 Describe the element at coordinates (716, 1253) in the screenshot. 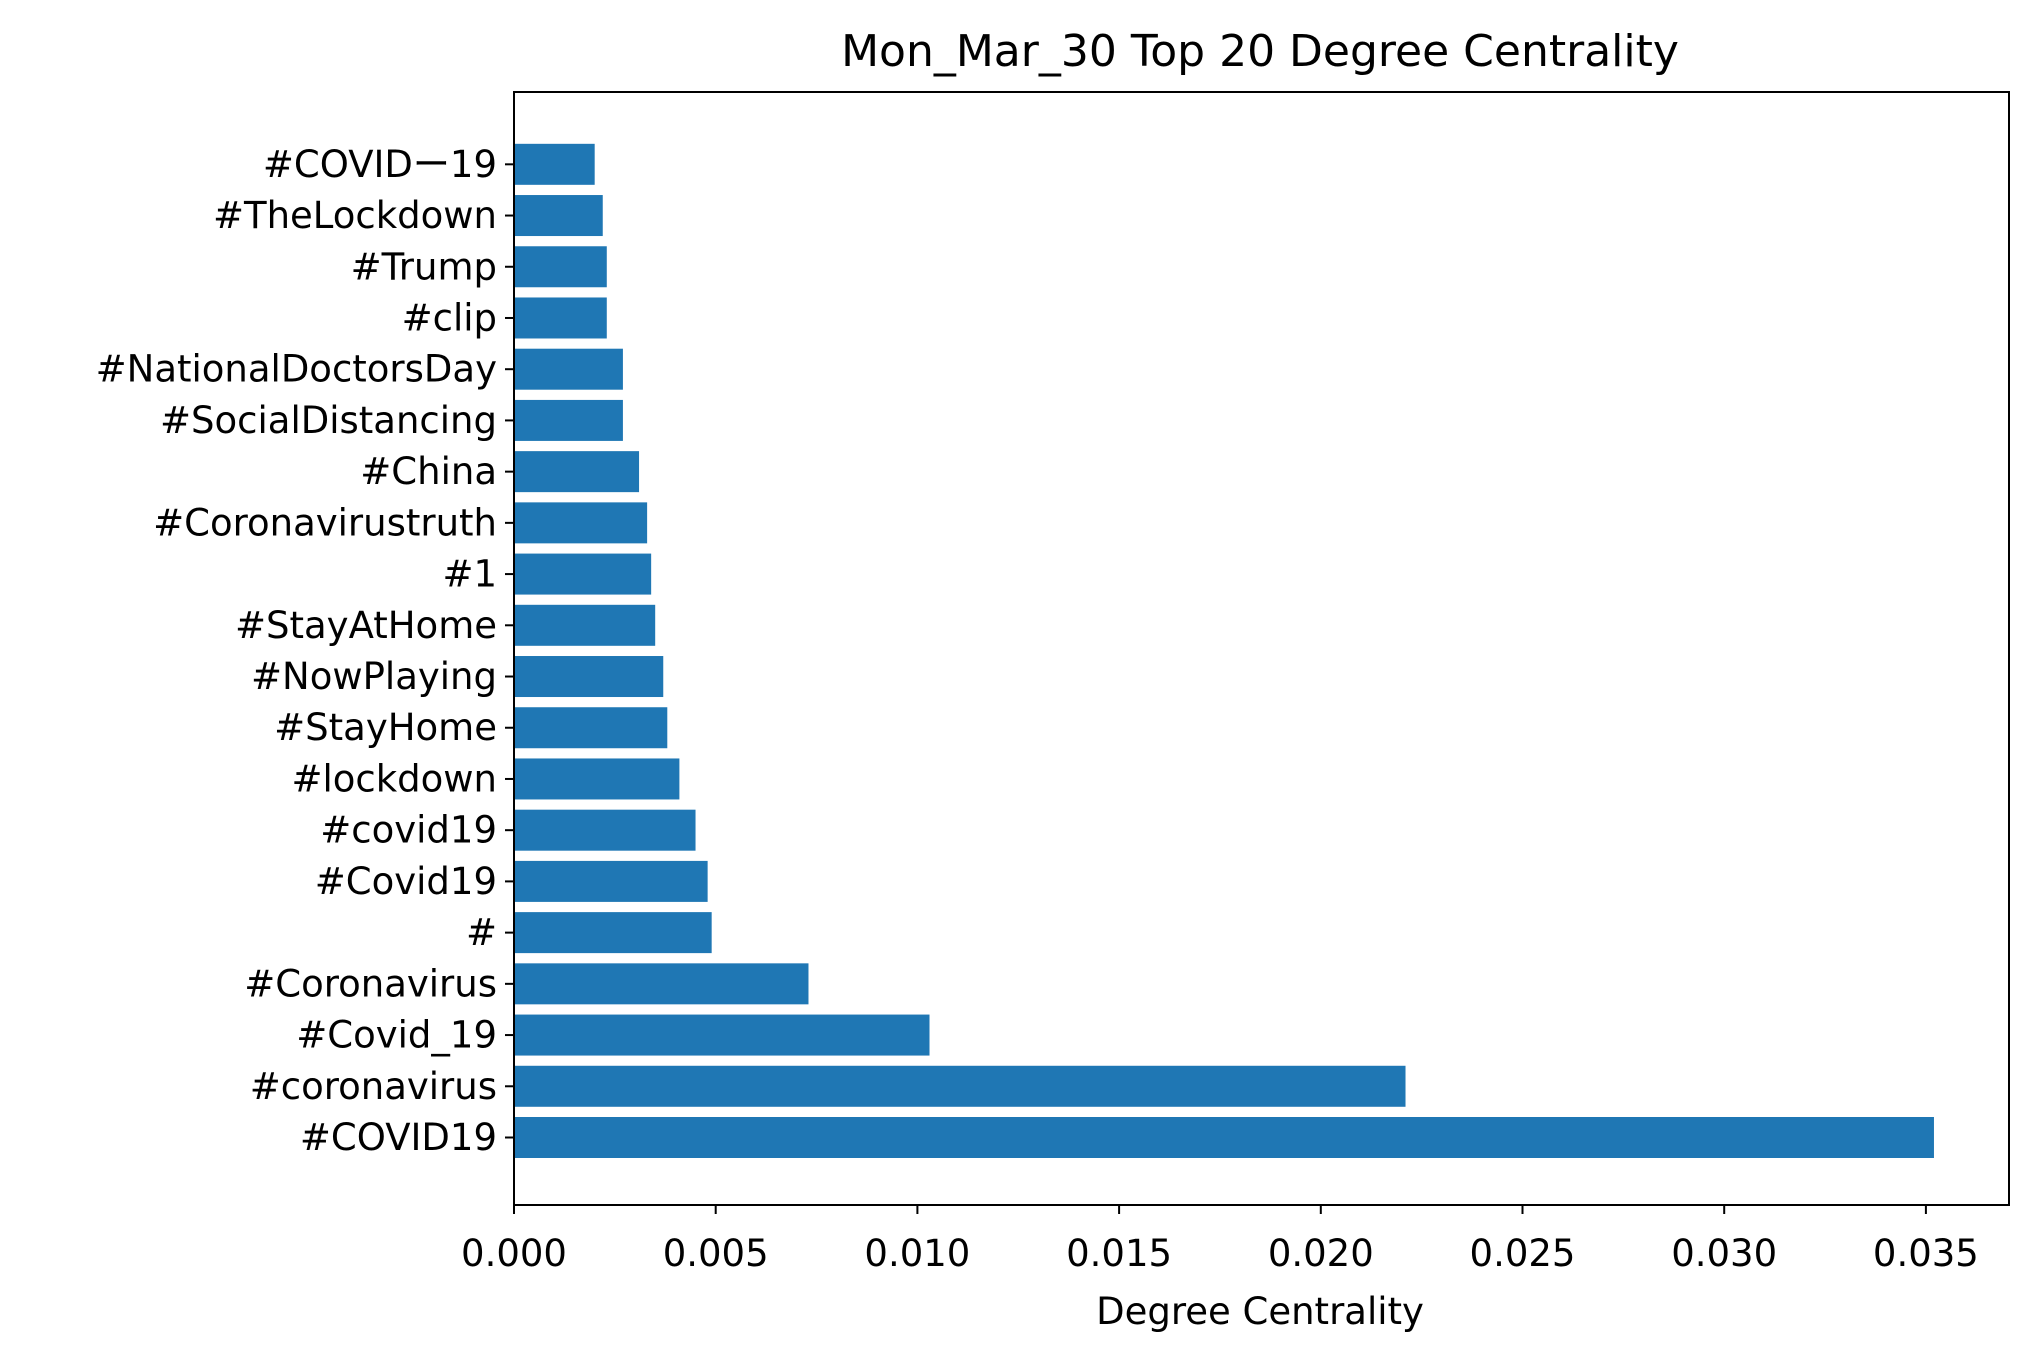

I see `x-tick-label: 0.005` at that location.